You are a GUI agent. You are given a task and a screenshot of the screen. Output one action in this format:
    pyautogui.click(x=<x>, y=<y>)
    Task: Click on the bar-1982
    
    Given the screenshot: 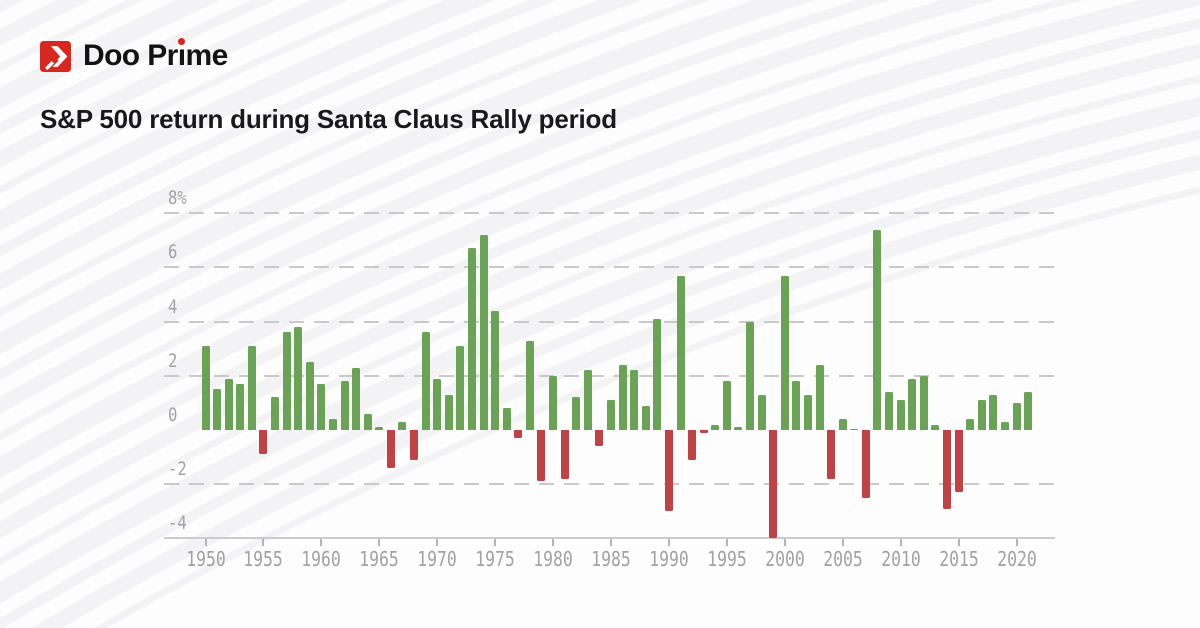 What is the action you would take?
    pyautogui.click(x=576, y=413)
    